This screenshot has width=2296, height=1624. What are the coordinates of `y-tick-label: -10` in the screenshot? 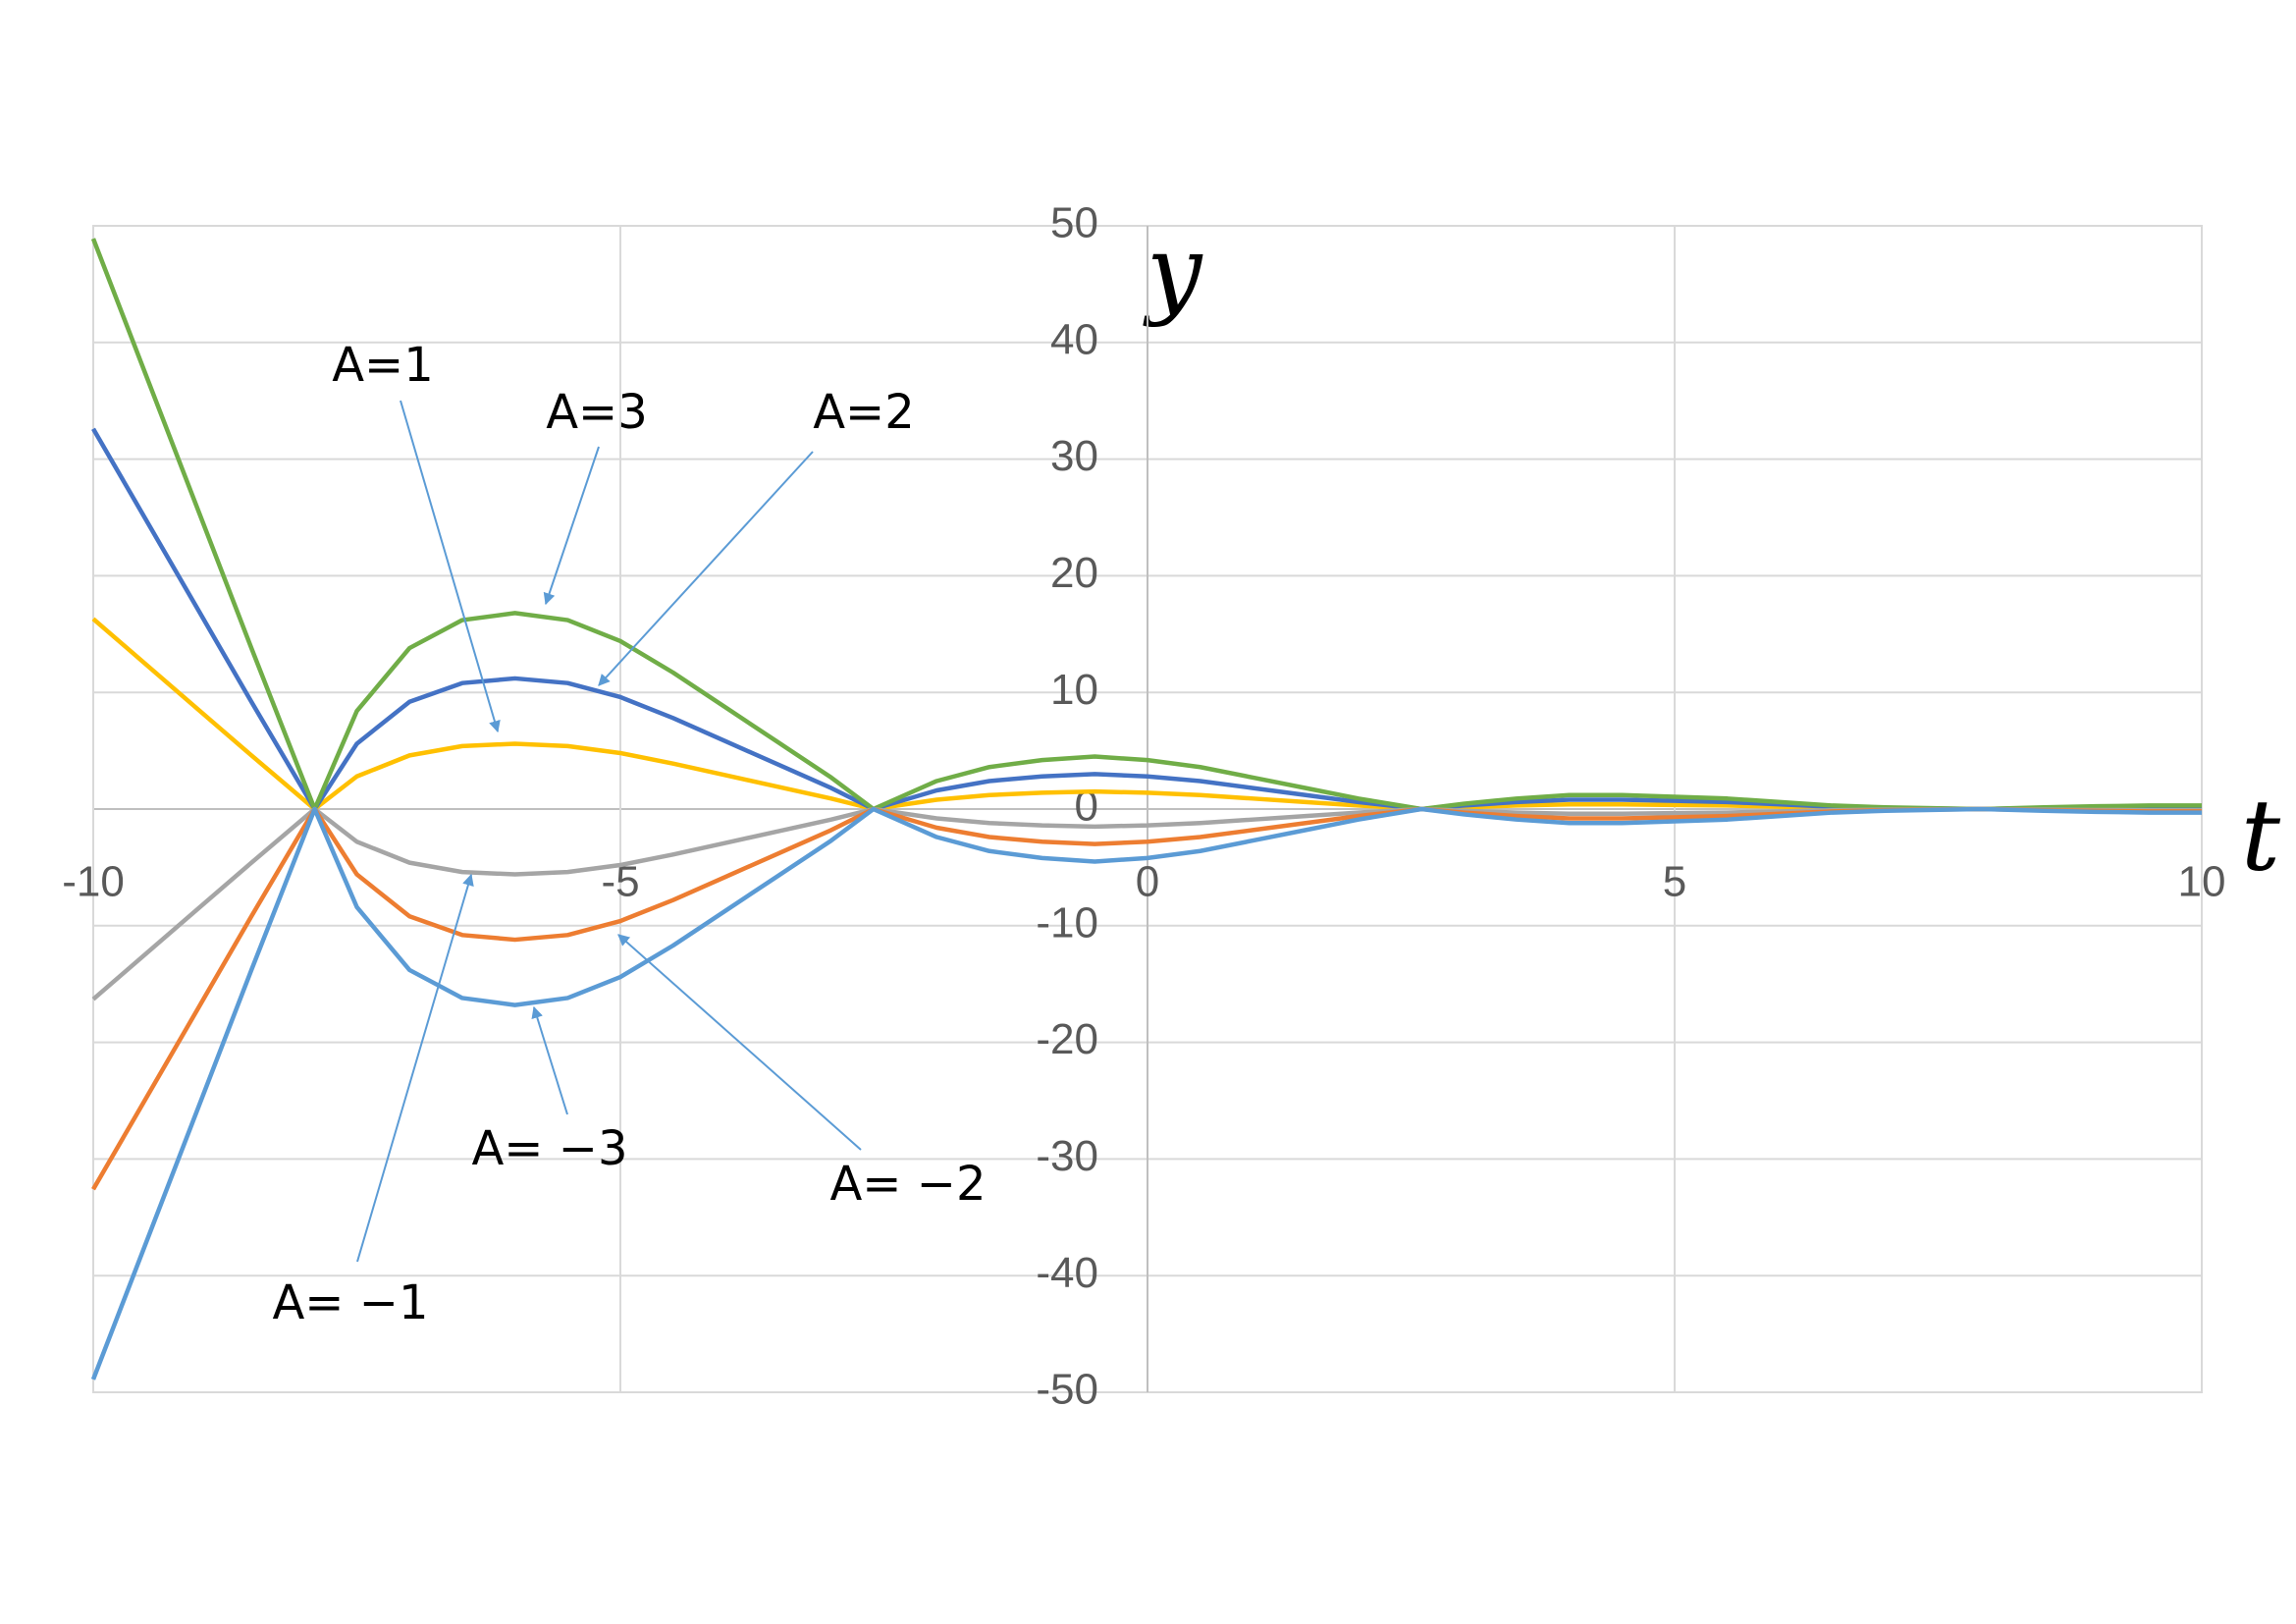 It's located at (1067, 922).